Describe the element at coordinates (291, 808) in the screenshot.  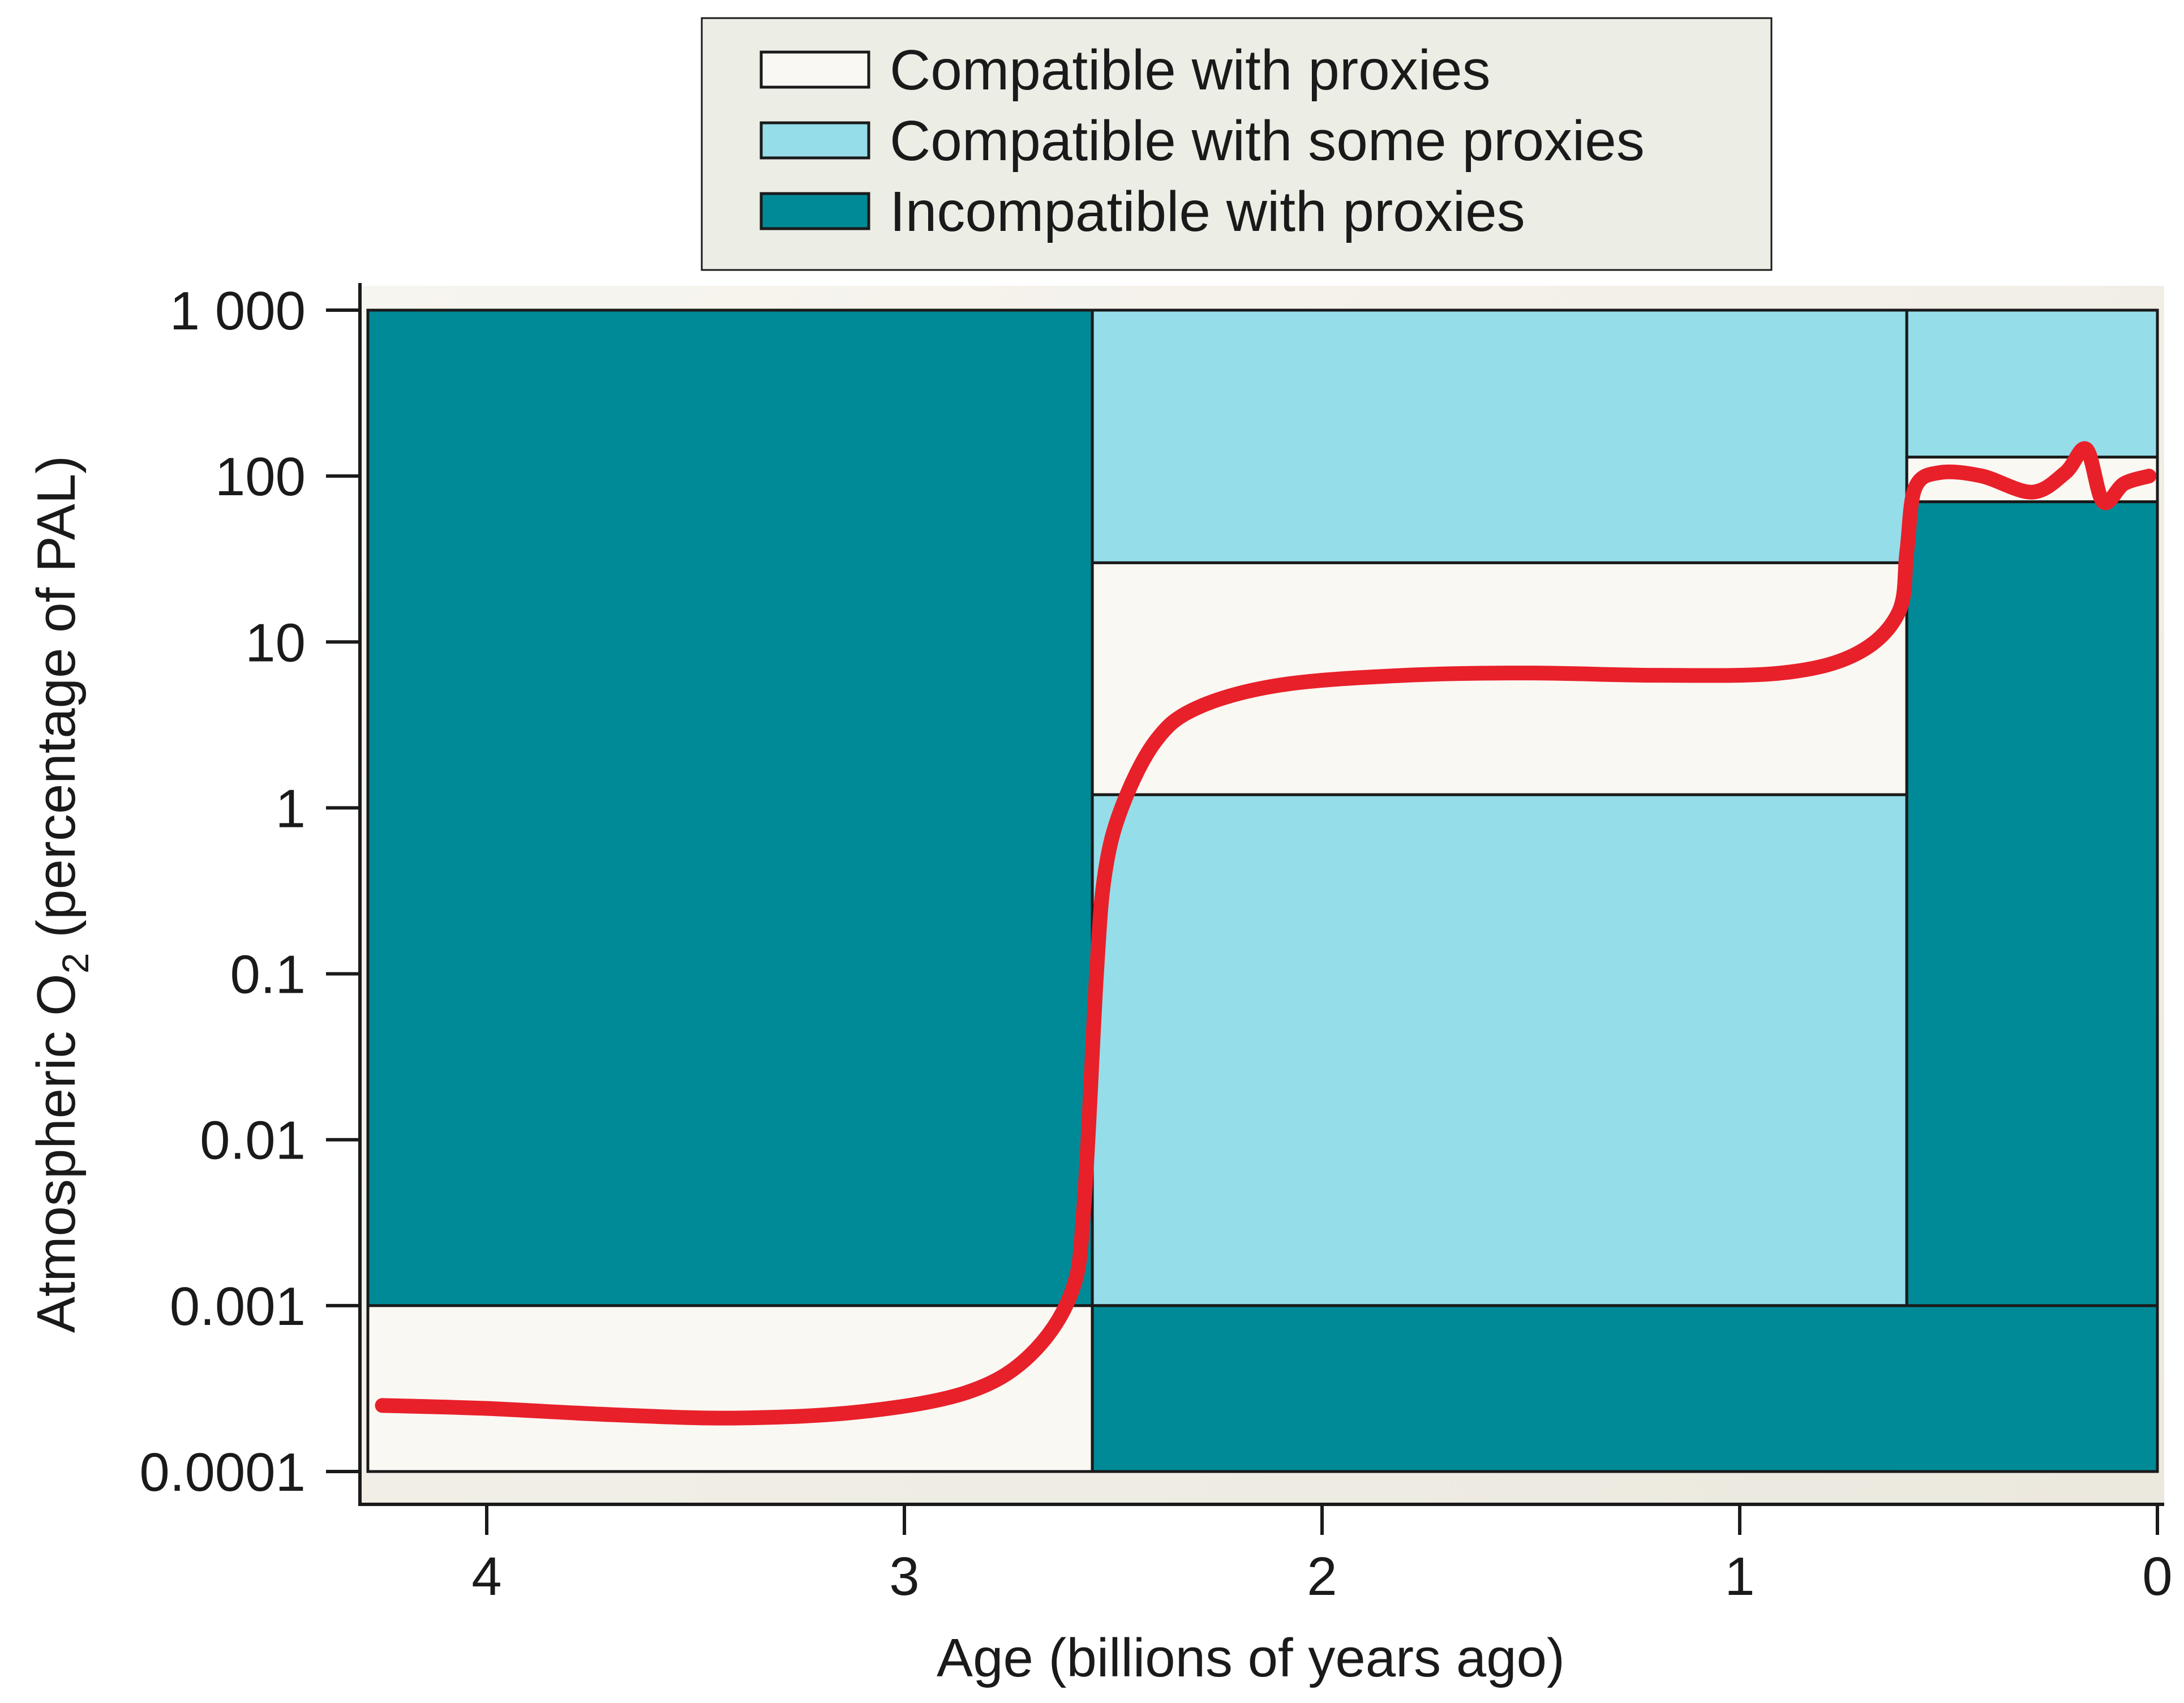
I see `y-tick-label: 1` at that location.